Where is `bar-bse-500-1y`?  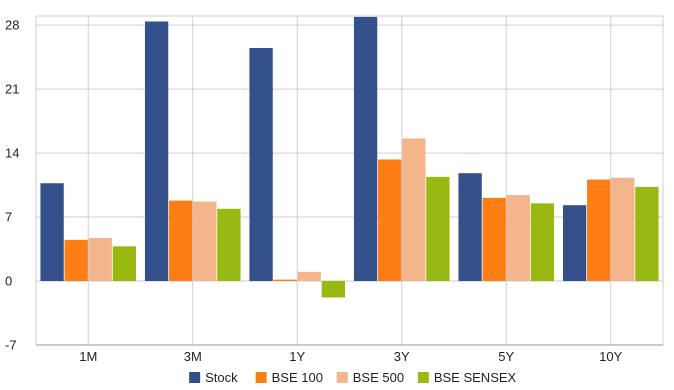 bar-bse-500-1y is located at coordinates (309, 276).